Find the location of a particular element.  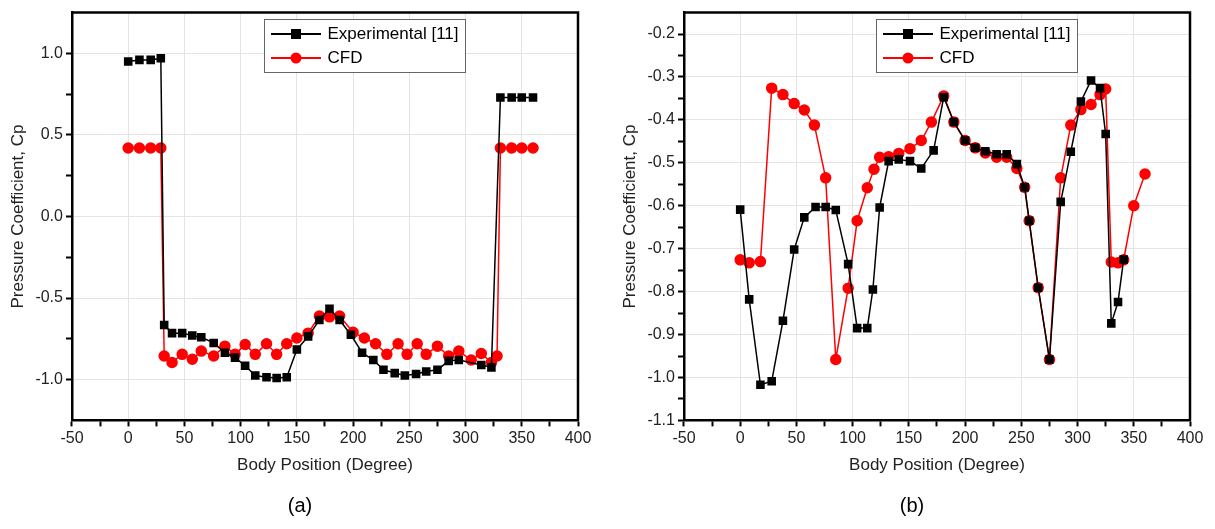

y-tick-label: 0.5 is located at coordinates (52, 134).